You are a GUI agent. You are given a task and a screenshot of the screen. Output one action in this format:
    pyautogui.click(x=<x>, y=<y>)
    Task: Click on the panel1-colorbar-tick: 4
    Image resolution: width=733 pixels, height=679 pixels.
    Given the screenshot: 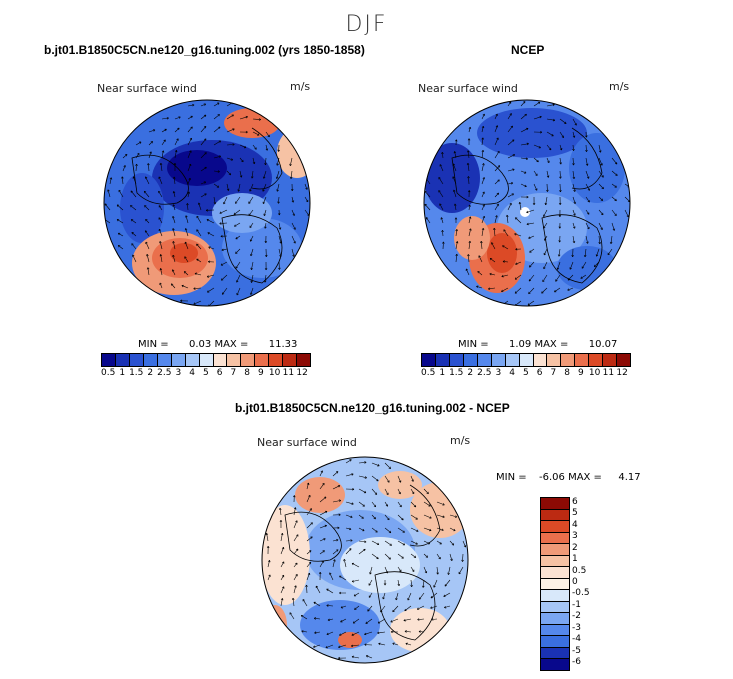 What is the action you would take?
    pyautogui.click(x=192, y=373)
    